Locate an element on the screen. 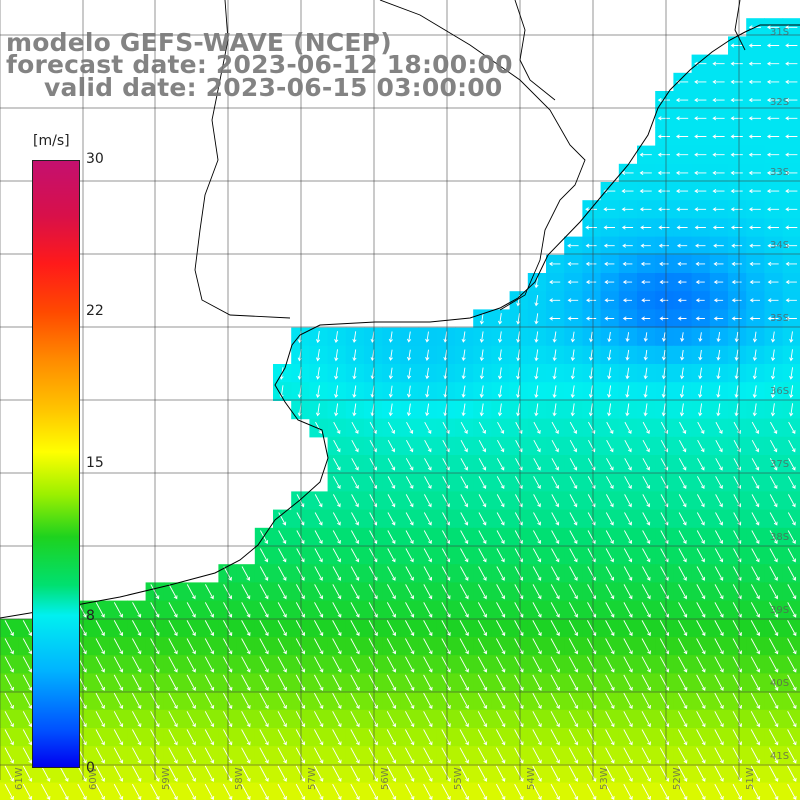 The height and width of the screenshot is (800, 800). colorbar is located at coordinates (56, 464).